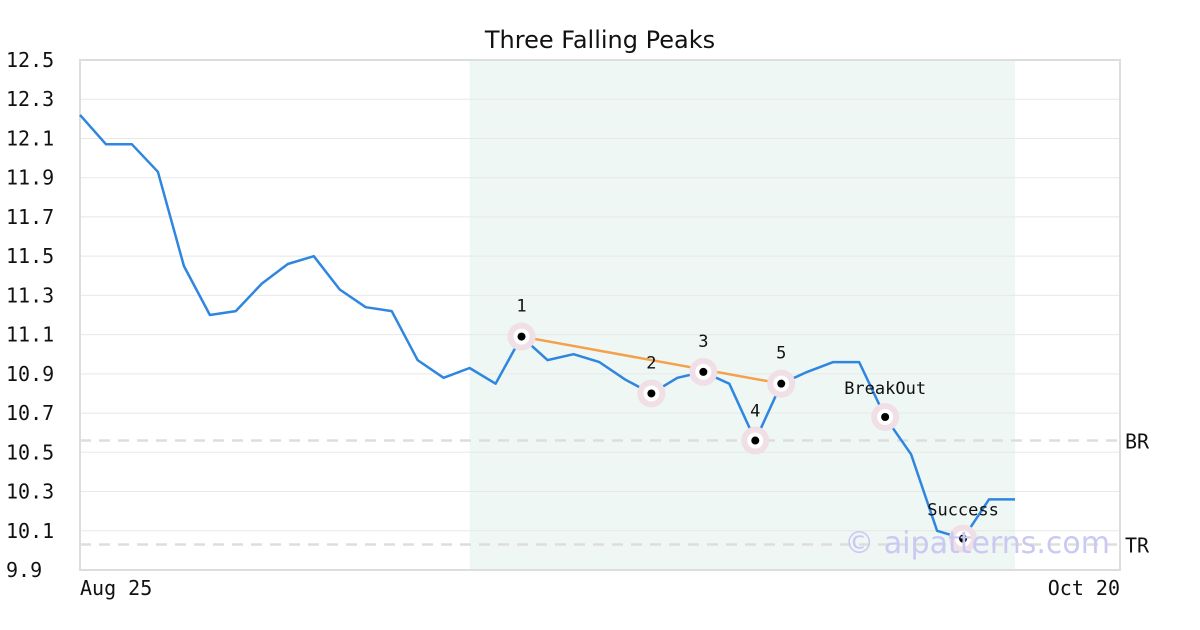 This screenshot has width=1200, height=630. What do you see at coordinates (30, 335) in the screenshot?
I see `y-tick-label: 11.1` at bounding box center [30, 335].